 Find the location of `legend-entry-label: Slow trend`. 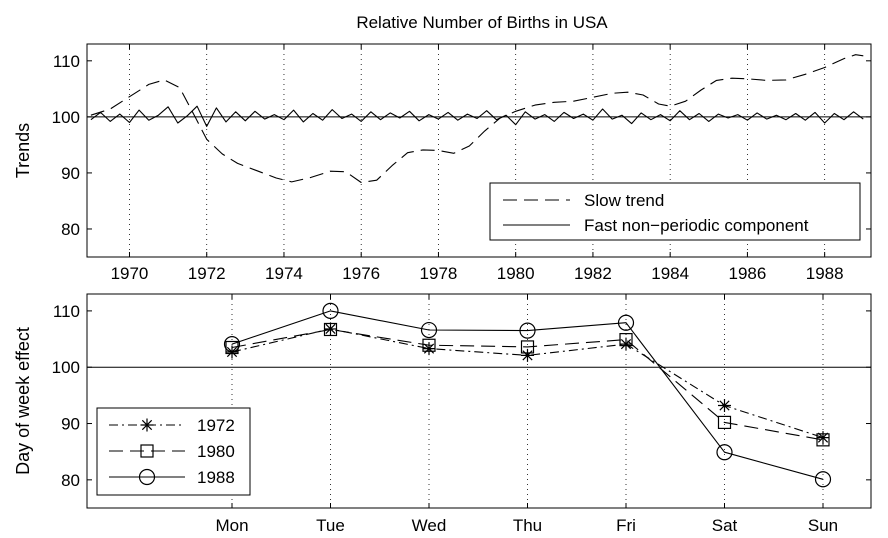

legend-entry-label: Slow trend is located at coordinates (624, 200).